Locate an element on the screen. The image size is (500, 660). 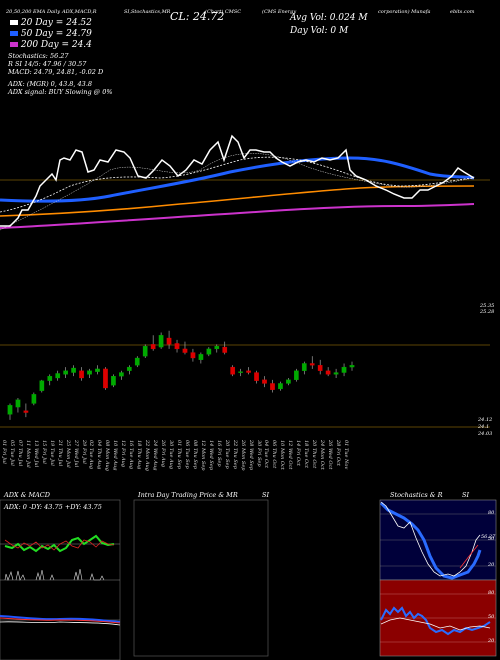
date-tick-label: 08 Mon Aug is located at coordinates (107, 455).